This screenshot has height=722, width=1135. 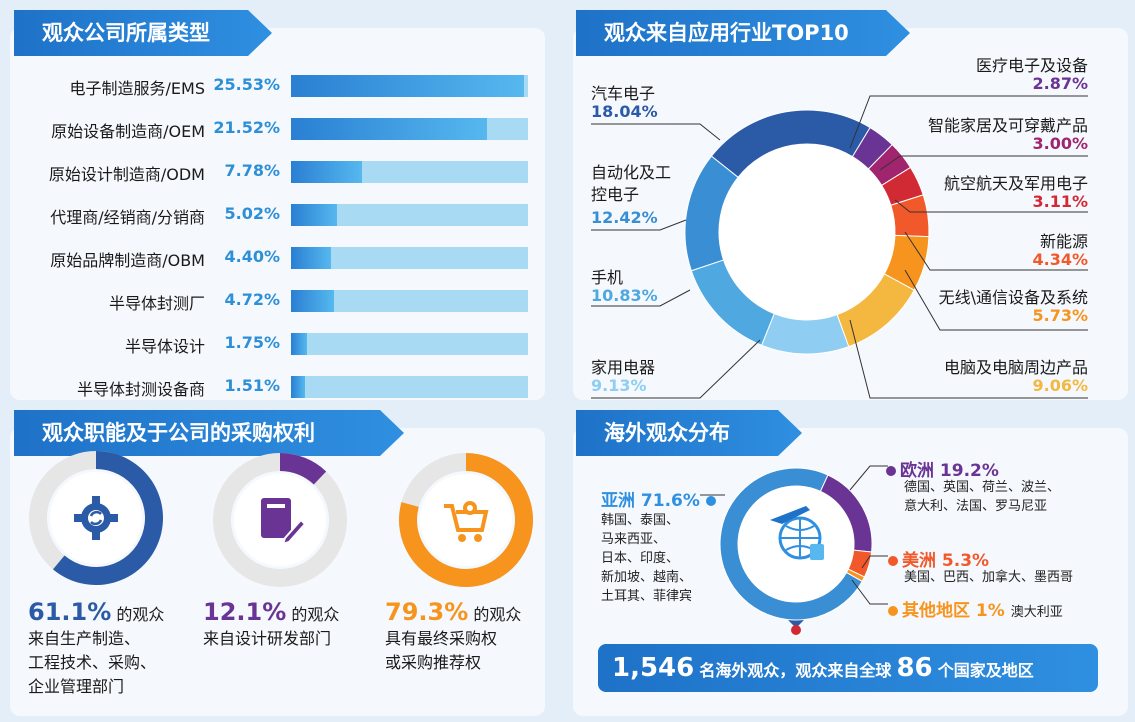 I want to click on bar-value-label: 5.02%, so click(x=252, y=213).